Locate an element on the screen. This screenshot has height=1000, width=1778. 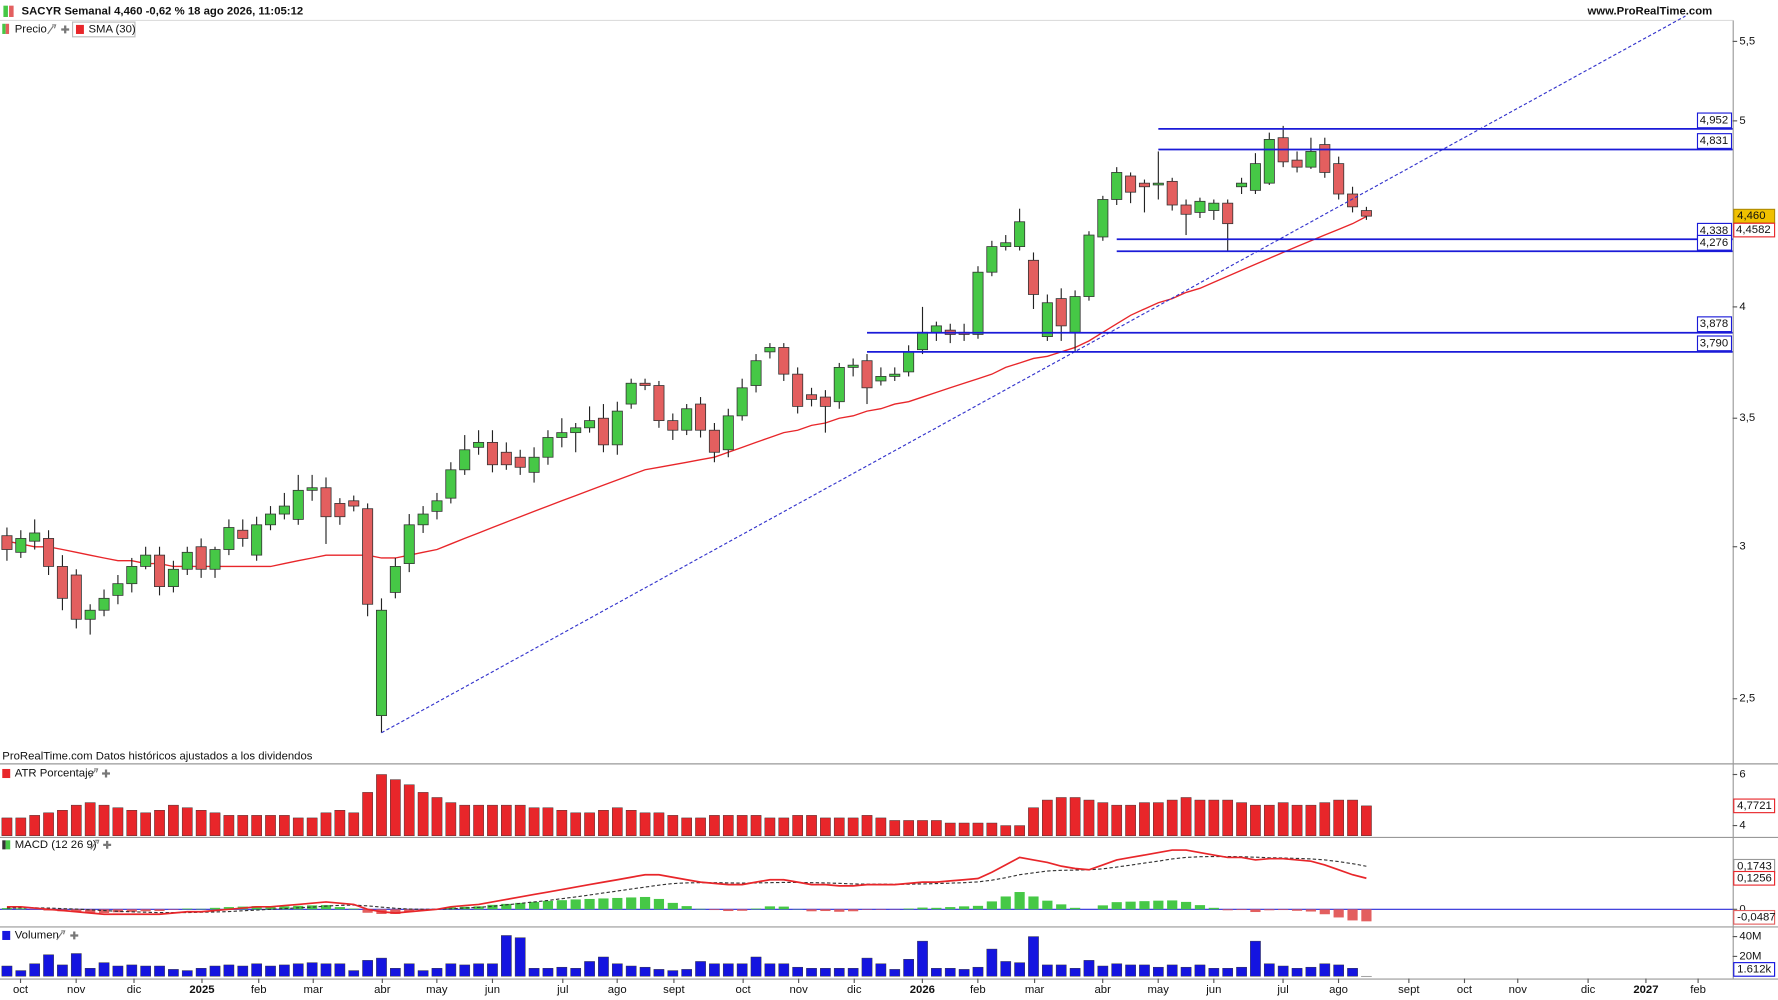
x-tick-label: feb is located at coordinates (978, 990).